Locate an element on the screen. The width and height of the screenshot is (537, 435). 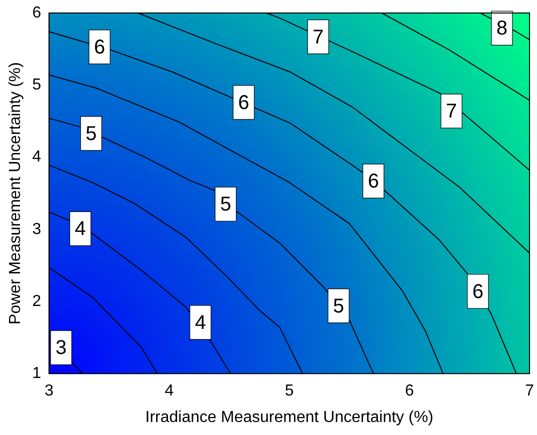
annotation: 3 is located at coordinates (61, 348).